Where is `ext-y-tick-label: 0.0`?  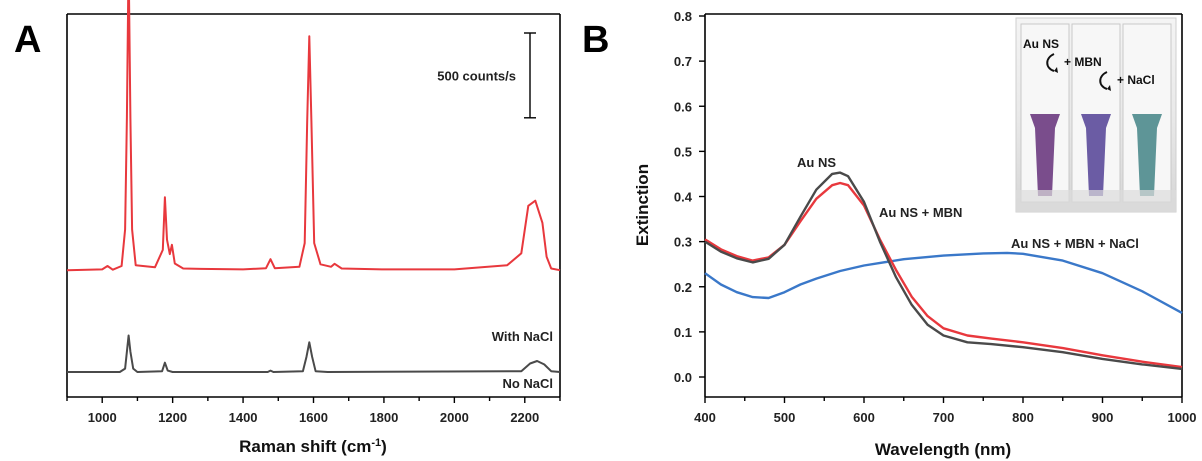 ext-y-tick-label: 0.0 is located at coordinates (683, 377).